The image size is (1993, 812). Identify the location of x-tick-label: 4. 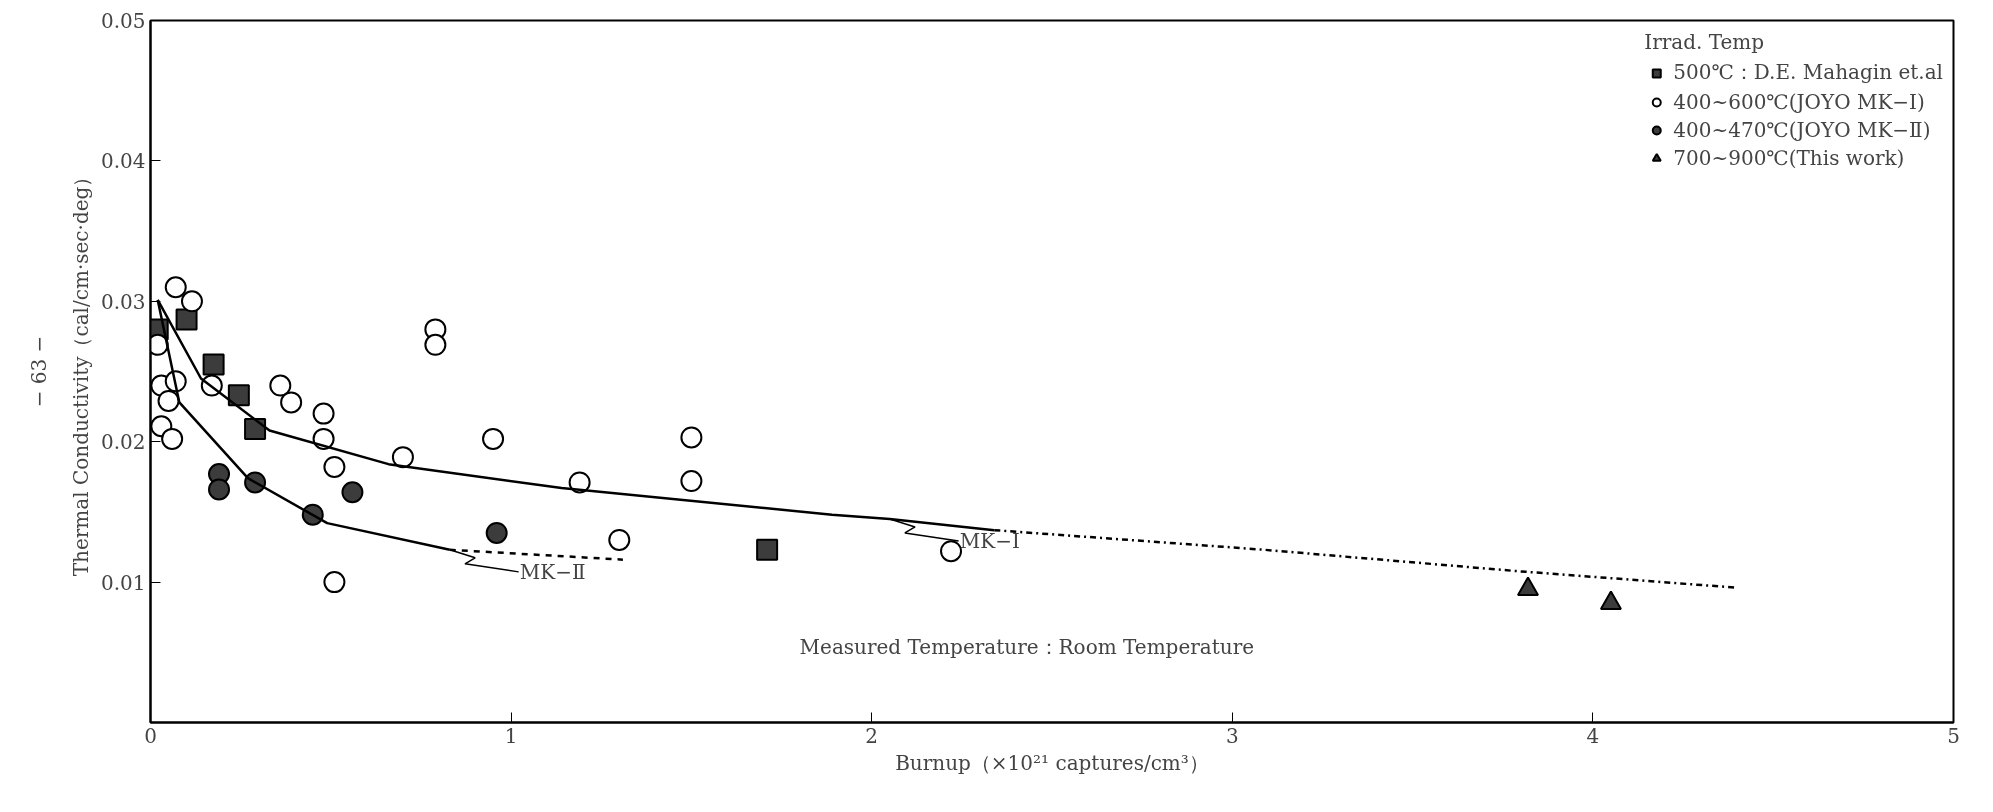
(1593, 735).